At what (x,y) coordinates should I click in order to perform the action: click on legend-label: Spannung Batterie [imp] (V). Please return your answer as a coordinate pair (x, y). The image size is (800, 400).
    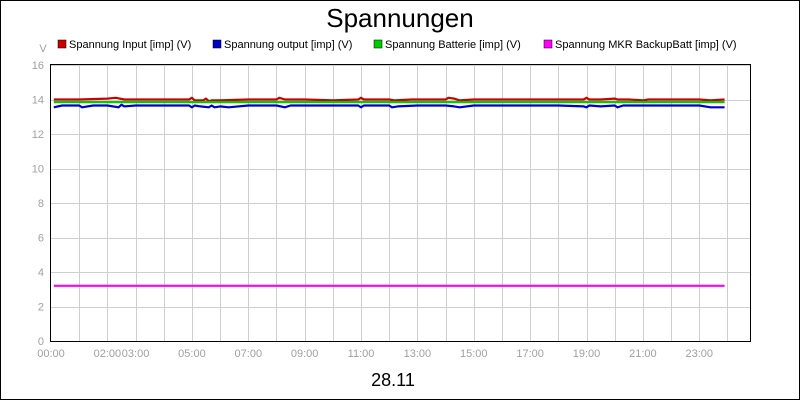
    Looking at the image, I should click on (453, 45).